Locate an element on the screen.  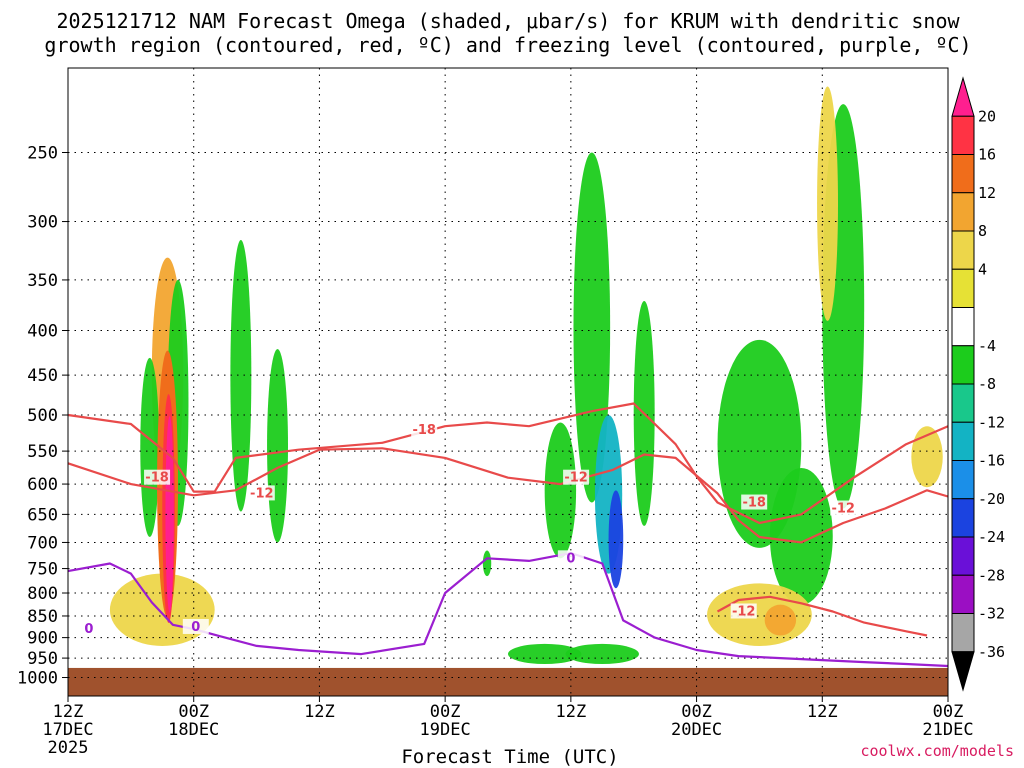
colorbar-label: 8 is located at coordinates (982, 231).